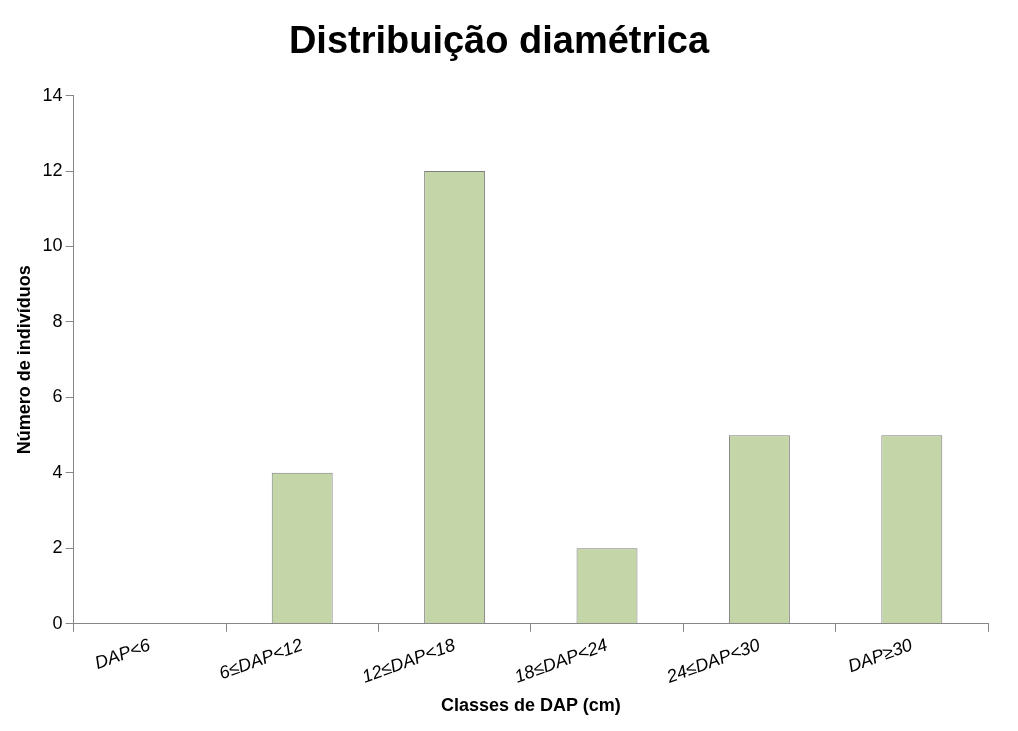 This screenshot has height=731, width=1018. Describe the element at coordinates (52, 94) in the screenshot. I see `y-tick-label: 14` at that location.